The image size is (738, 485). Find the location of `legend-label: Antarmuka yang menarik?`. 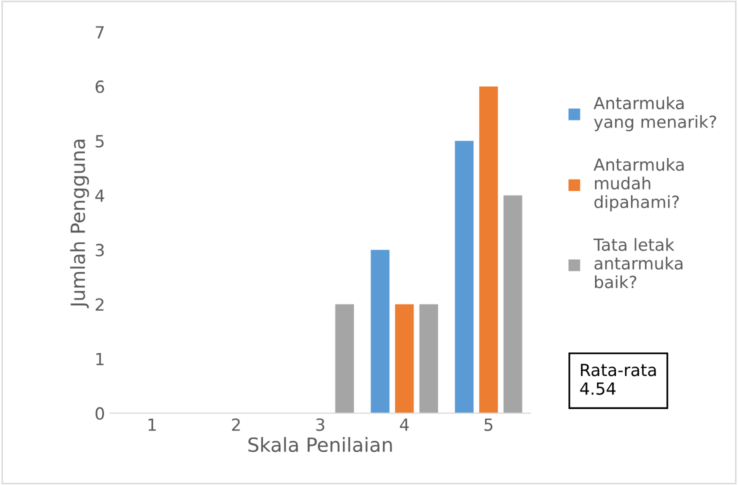

legend-label: Antarmuka yang menarik? is located at coordinates (655, 114).